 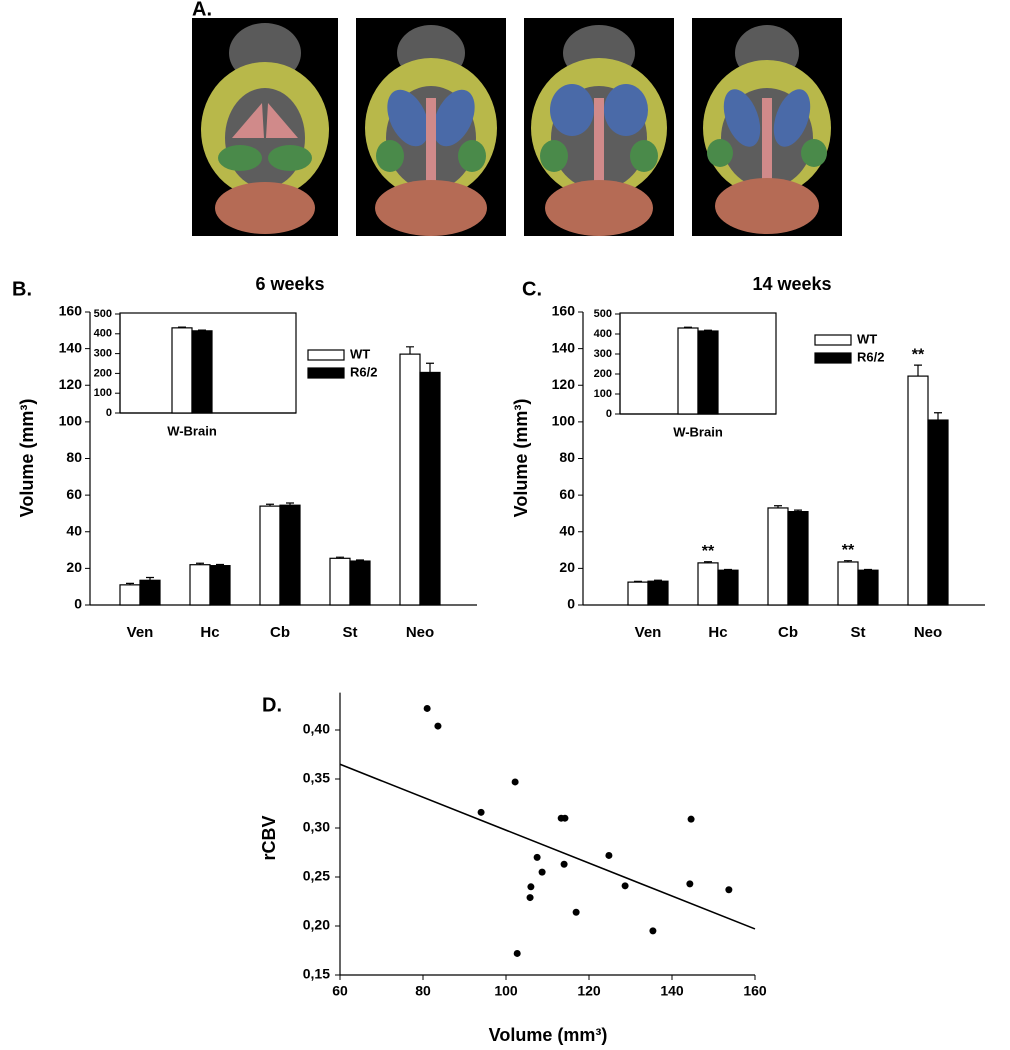 What do you see at coordinates (521, 458) in the screenshot?
I see `y-axis-label: Volume (mm³)` at bounding box center [521, 458].